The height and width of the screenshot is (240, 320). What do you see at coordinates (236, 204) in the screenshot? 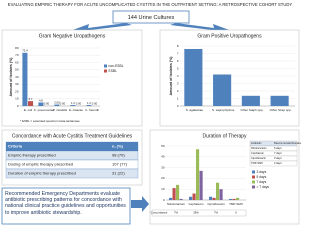
I see `x-tick-label: TMP-SMX` at bounding box center [236, 204].